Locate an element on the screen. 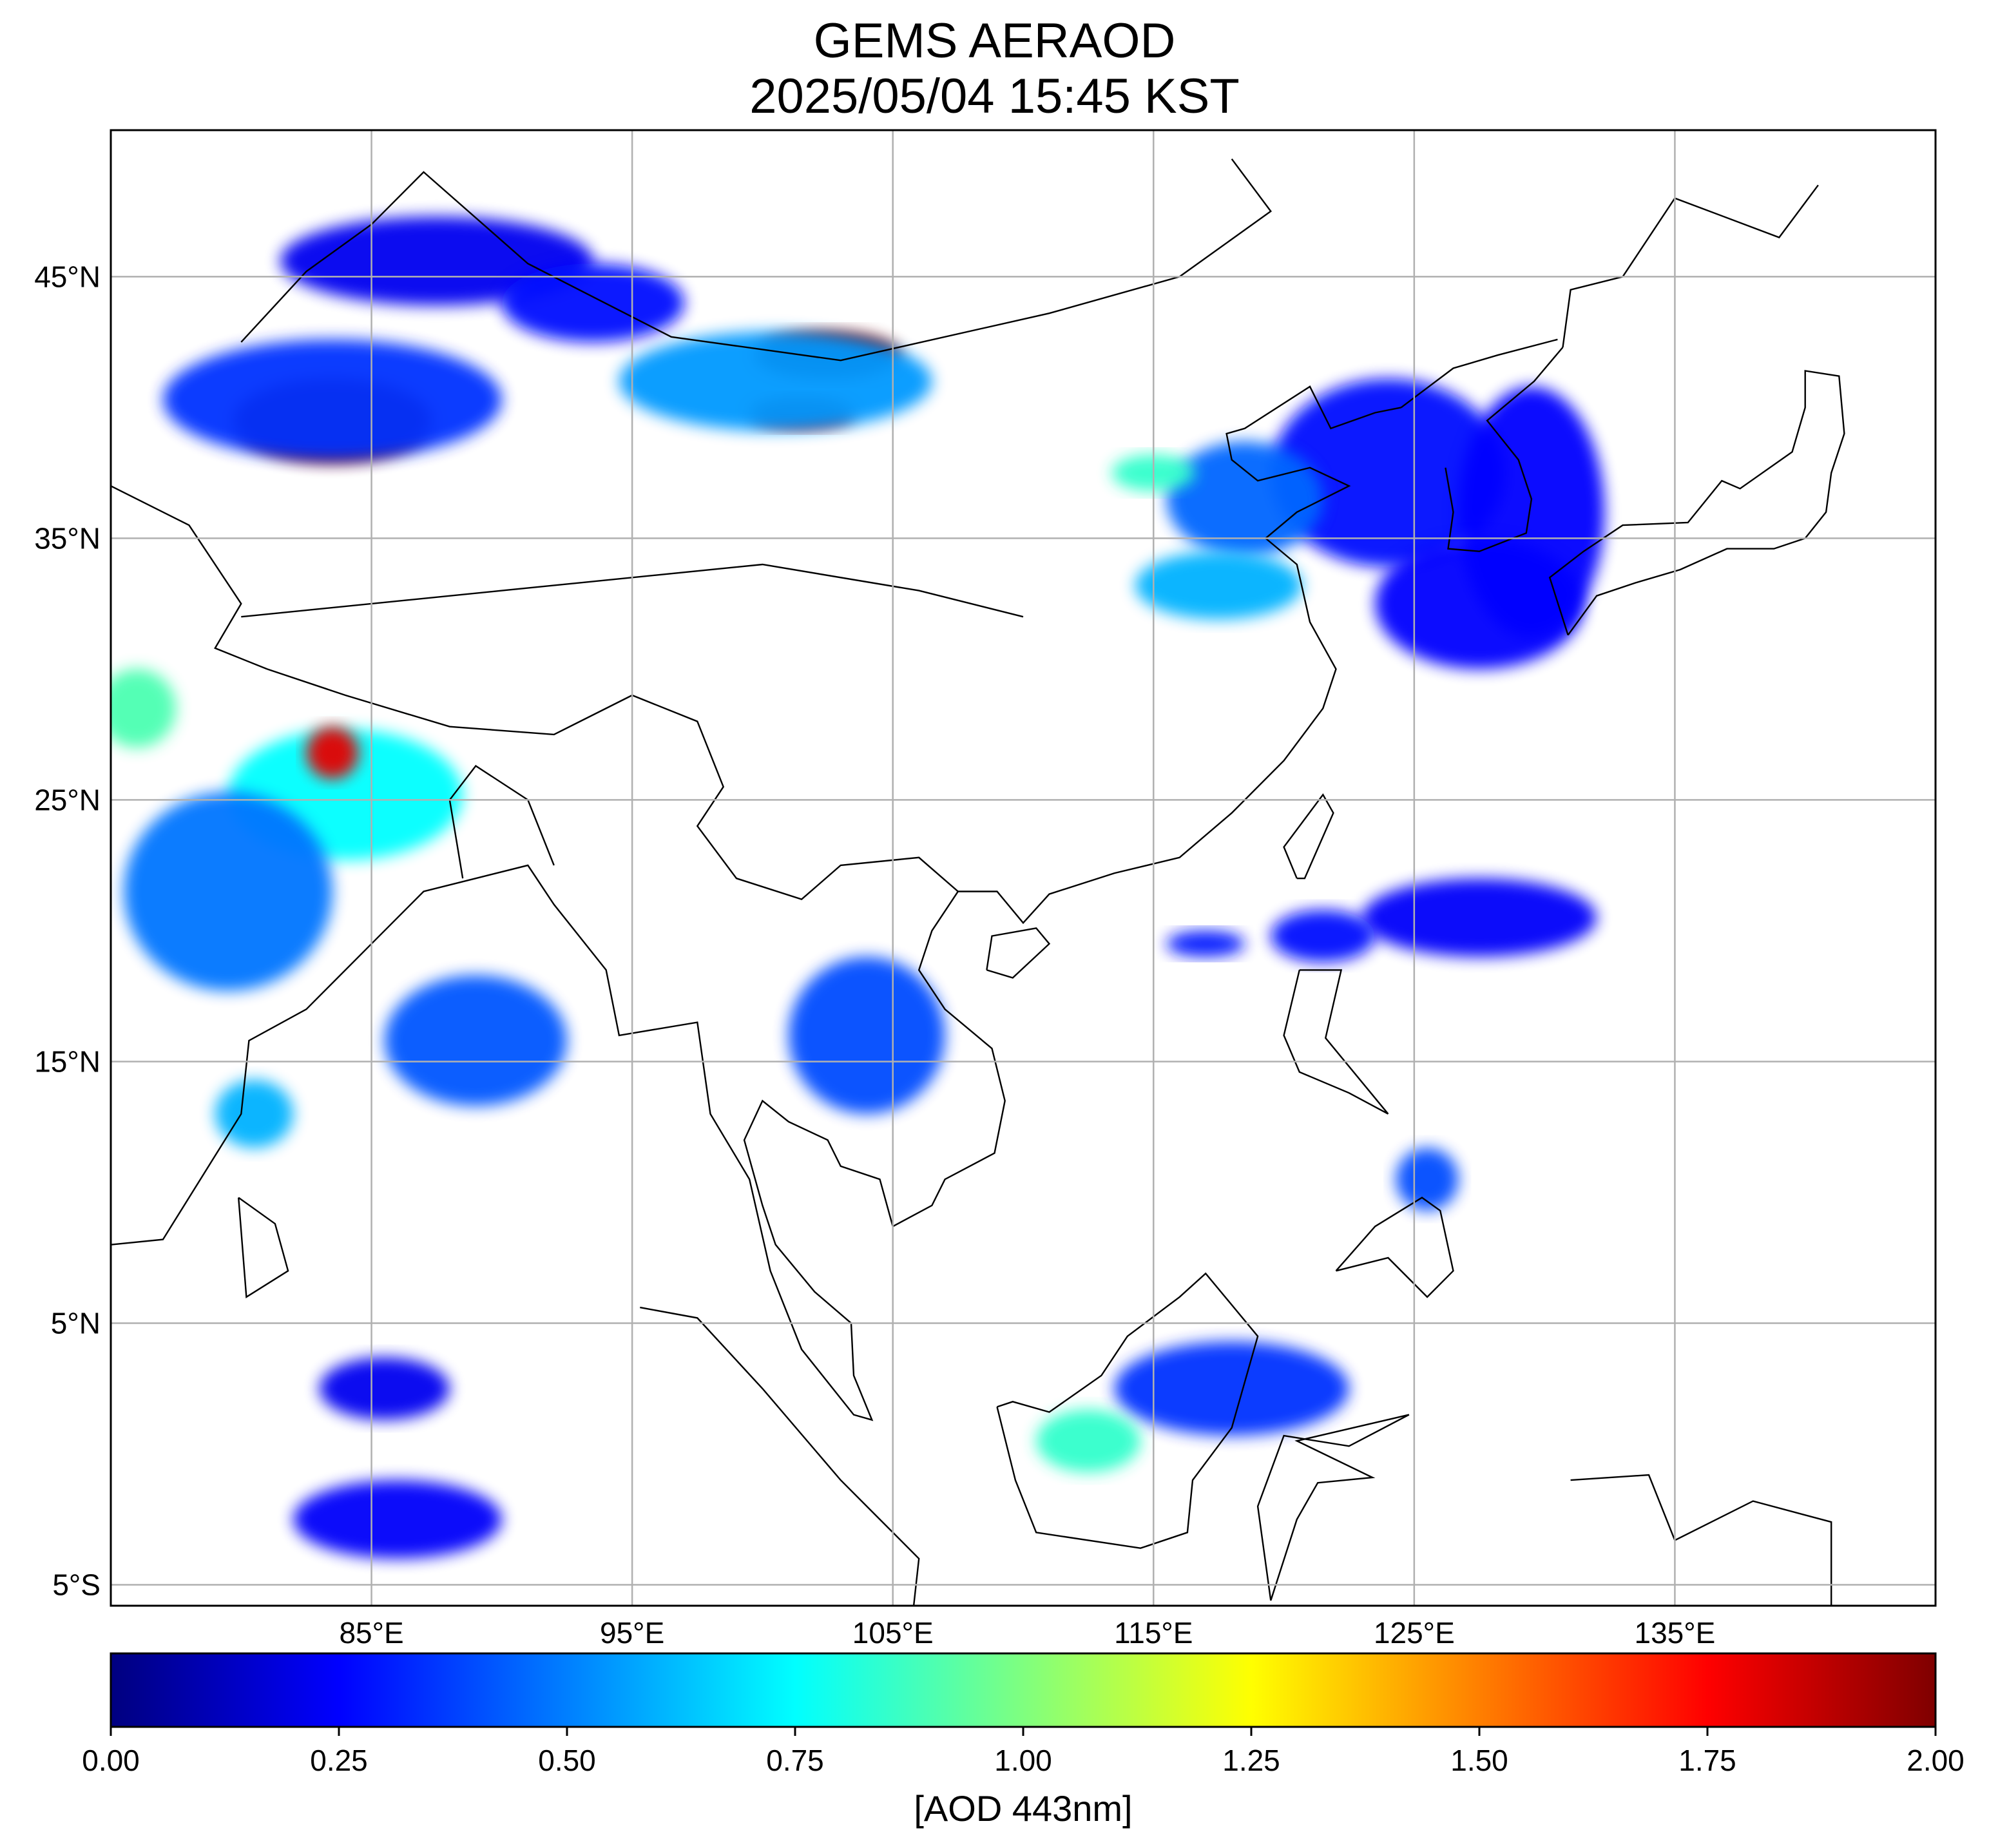  aod-region-luzon-strait is located at coordinates (1323, 936).